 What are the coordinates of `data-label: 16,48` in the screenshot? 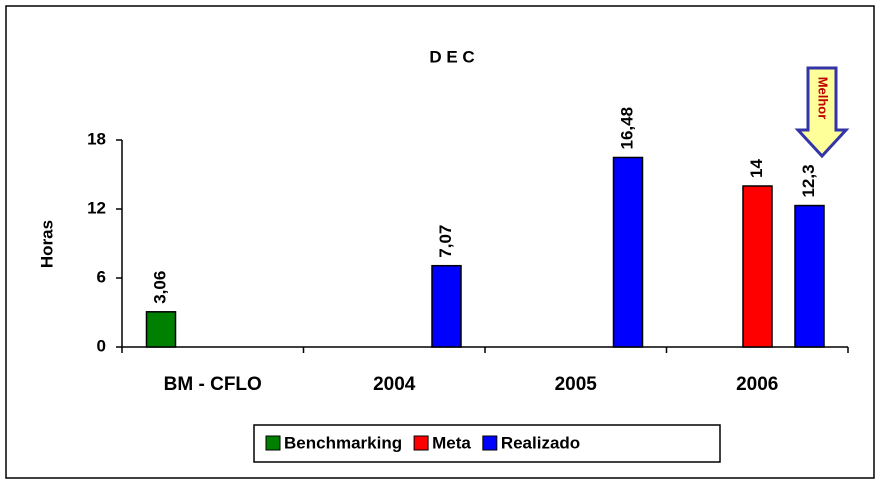 It's located at (626, 128).